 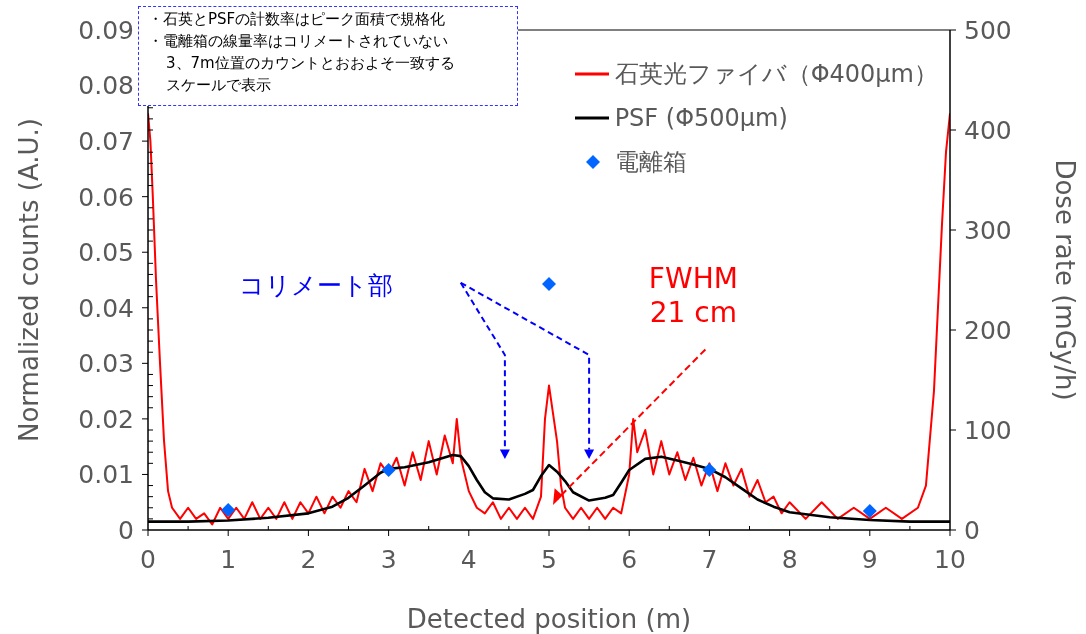 What do you see at coordinates (297, 19) in the screenshot?
I see `text: ・石英とPSFの計数率はピーク面積で規格化` at bounding box center [297, 19].